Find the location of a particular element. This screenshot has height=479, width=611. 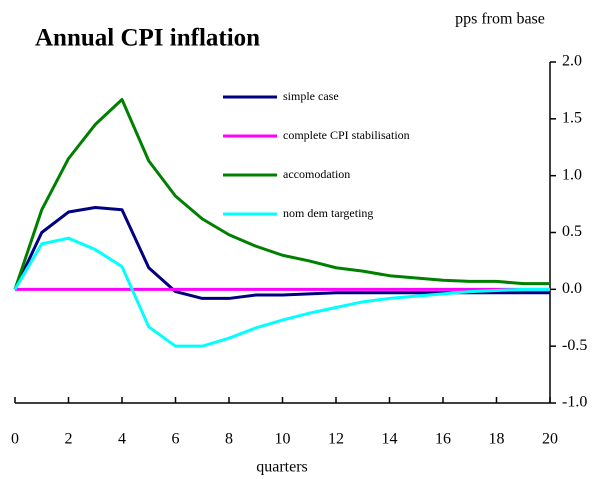

x-tick-label: 4 is located at coordinates (122, 439).